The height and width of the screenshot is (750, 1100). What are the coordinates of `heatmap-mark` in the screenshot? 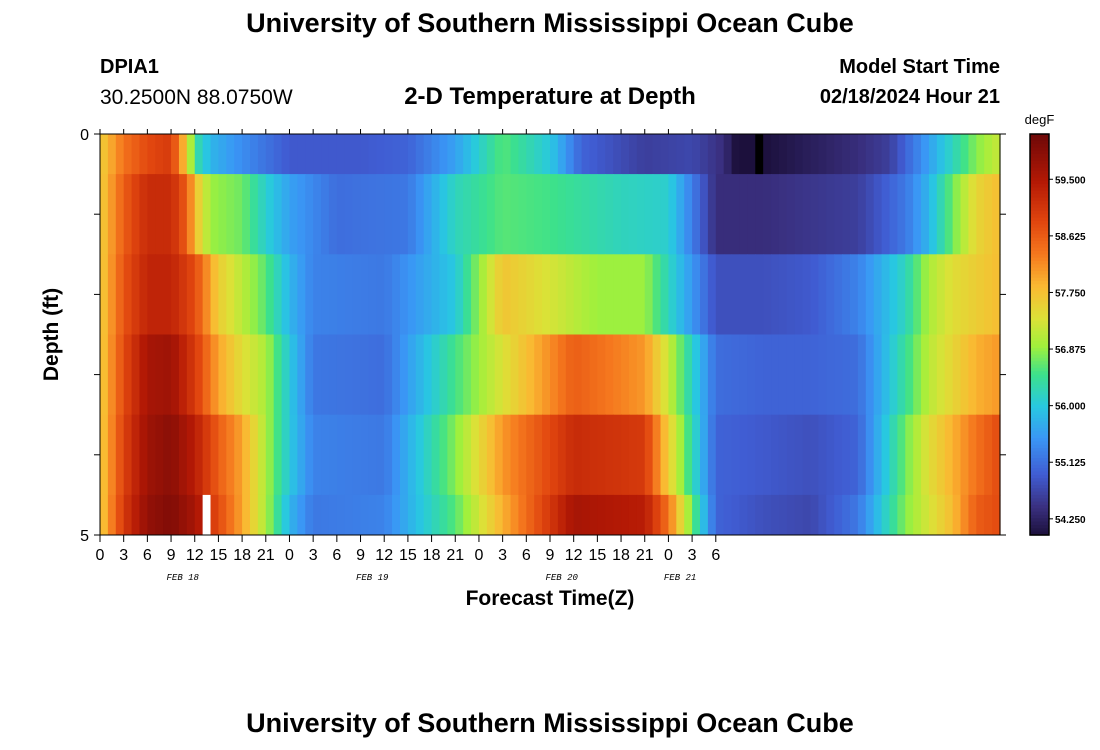 It's located at (759, 154).